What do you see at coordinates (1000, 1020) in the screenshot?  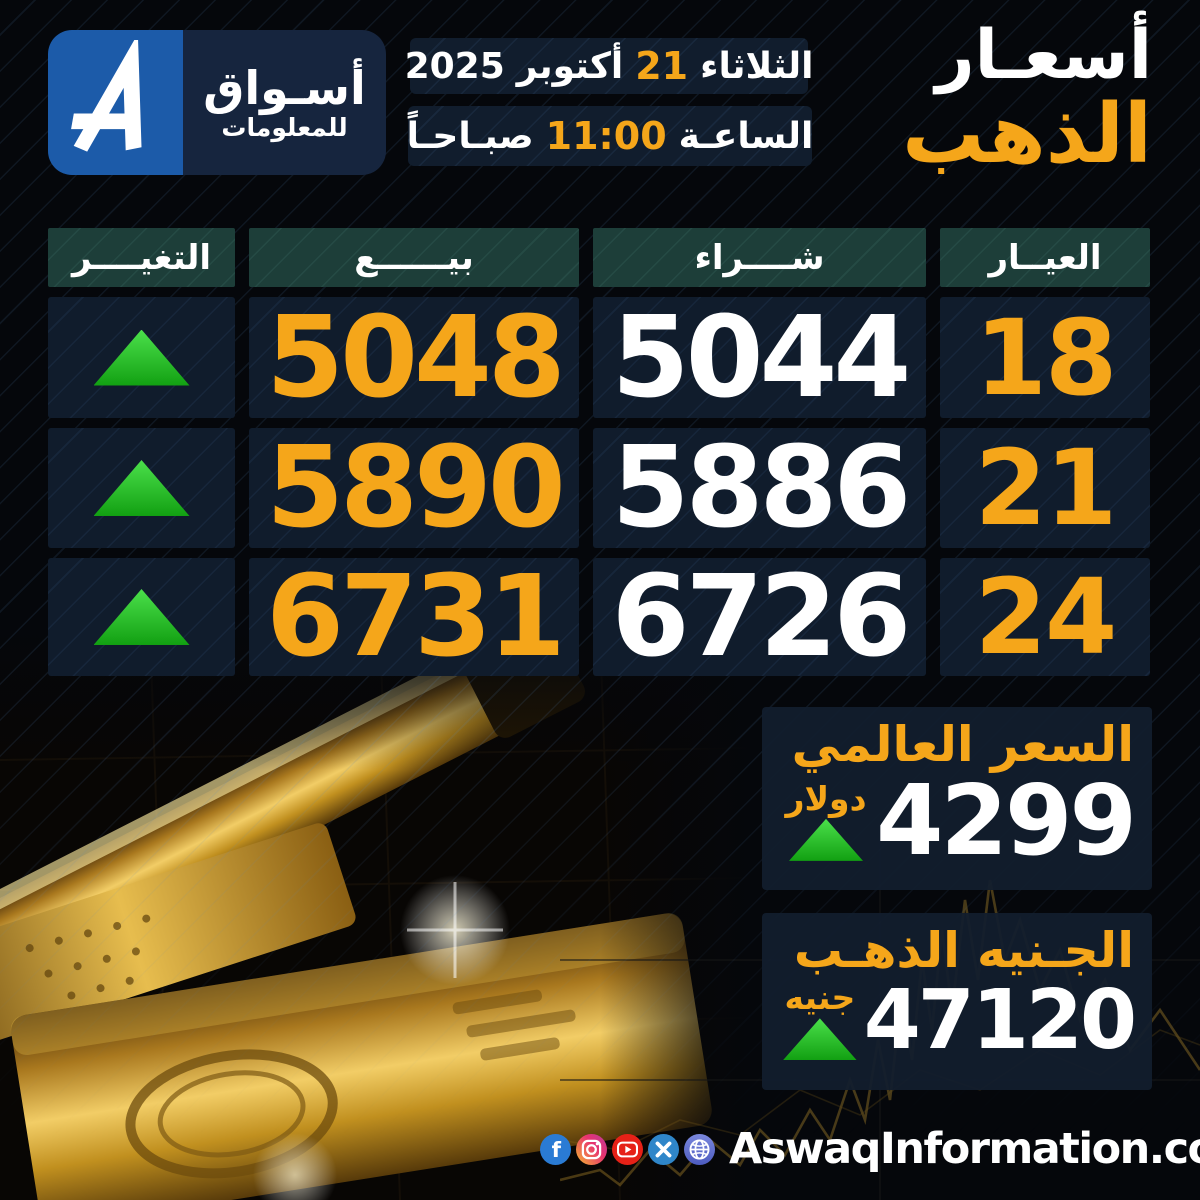 I see `gold-pound-value: 47120` at bounding box center [1000, 1020].